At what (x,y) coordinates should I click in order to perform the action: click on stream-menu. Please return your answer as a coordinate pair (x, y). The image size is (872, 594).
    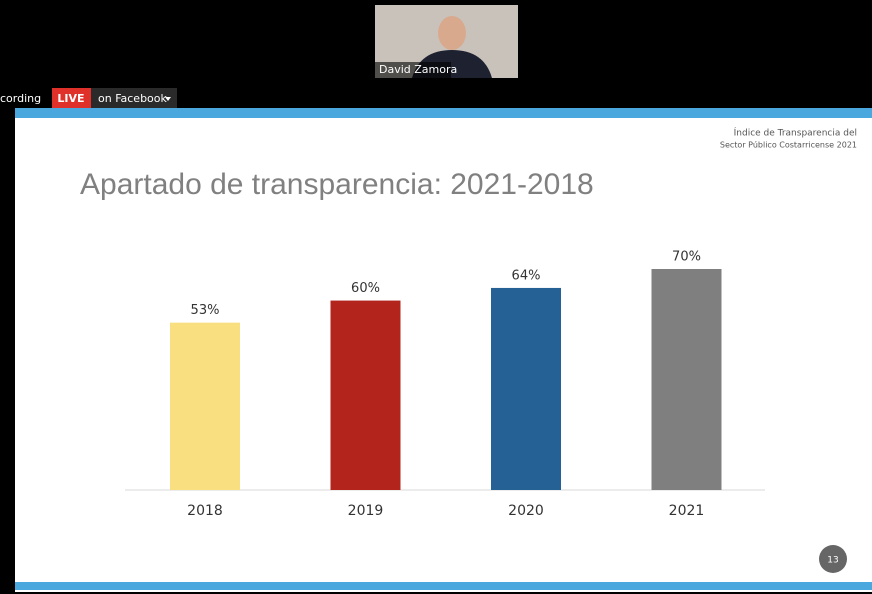
    Looking at the image, I should click on (134, 99).